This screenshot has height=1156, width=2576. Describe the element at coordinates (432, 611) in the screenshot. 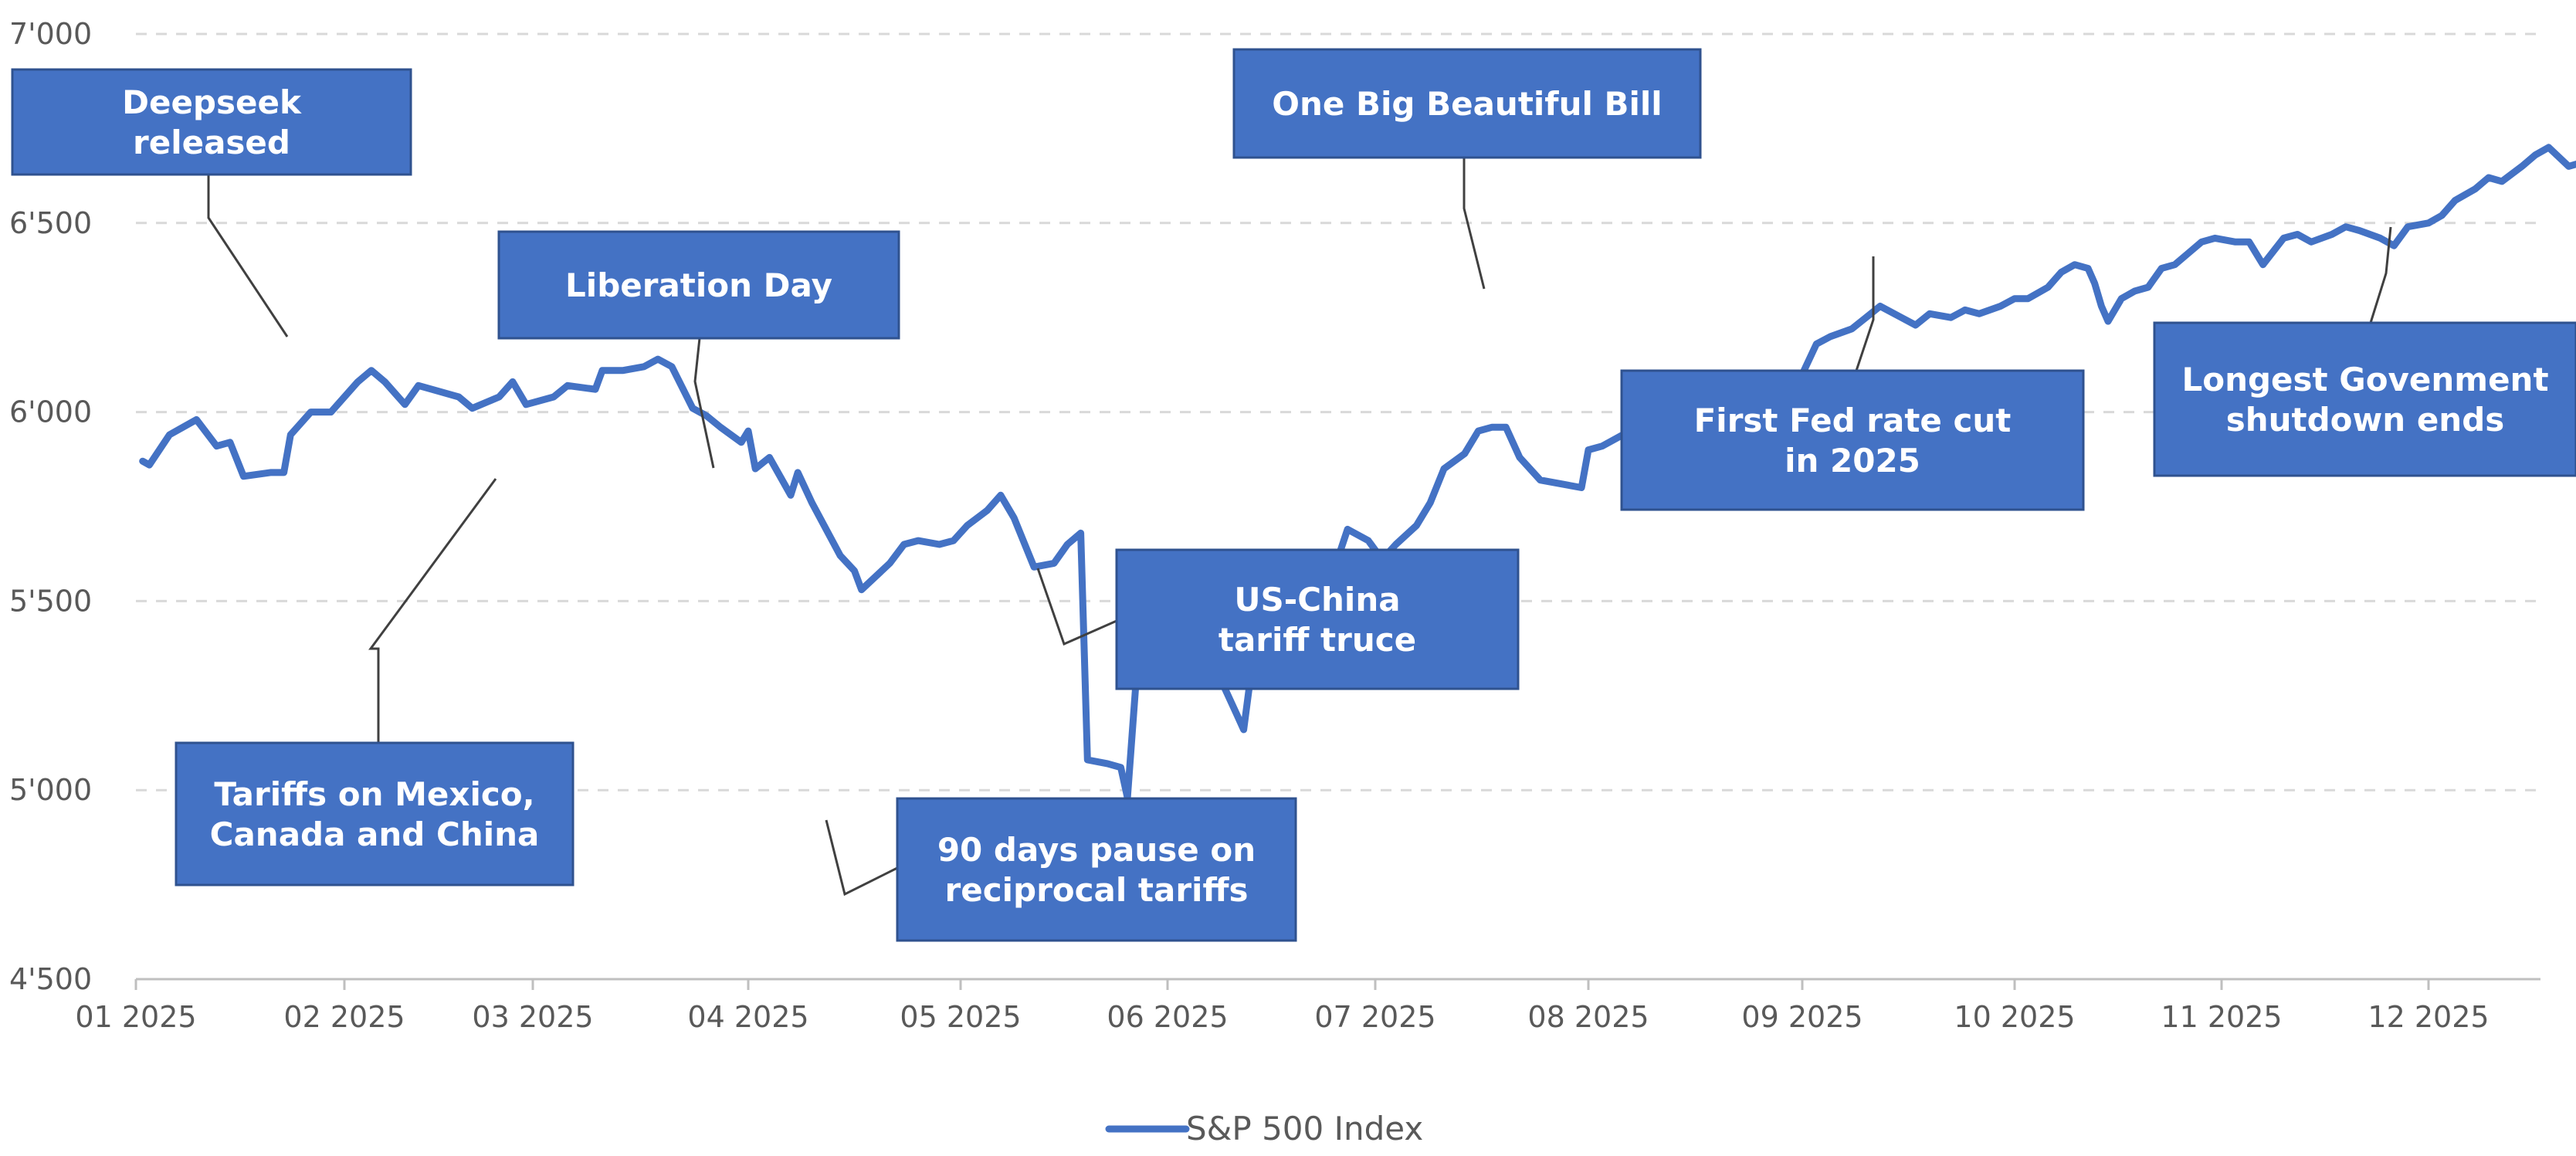

I see `annotation-leader-tariffs` at that location.